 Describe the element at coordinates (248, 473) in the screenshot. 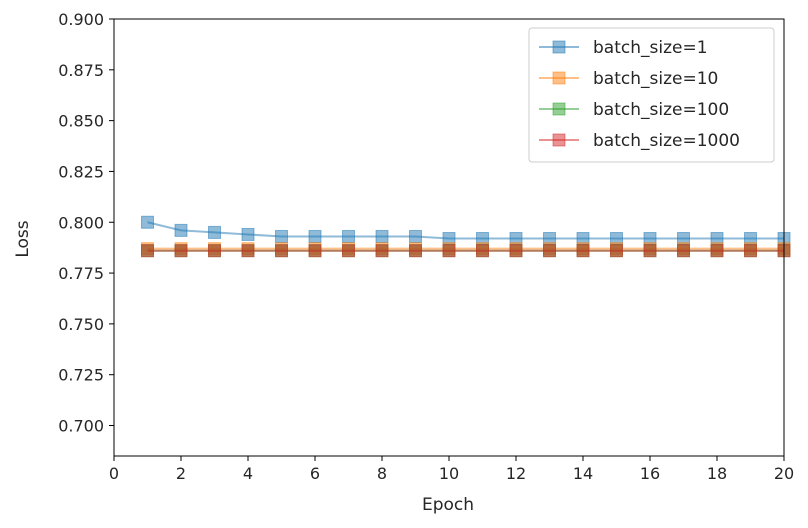

I see `x-tick-label: 4` at that location.